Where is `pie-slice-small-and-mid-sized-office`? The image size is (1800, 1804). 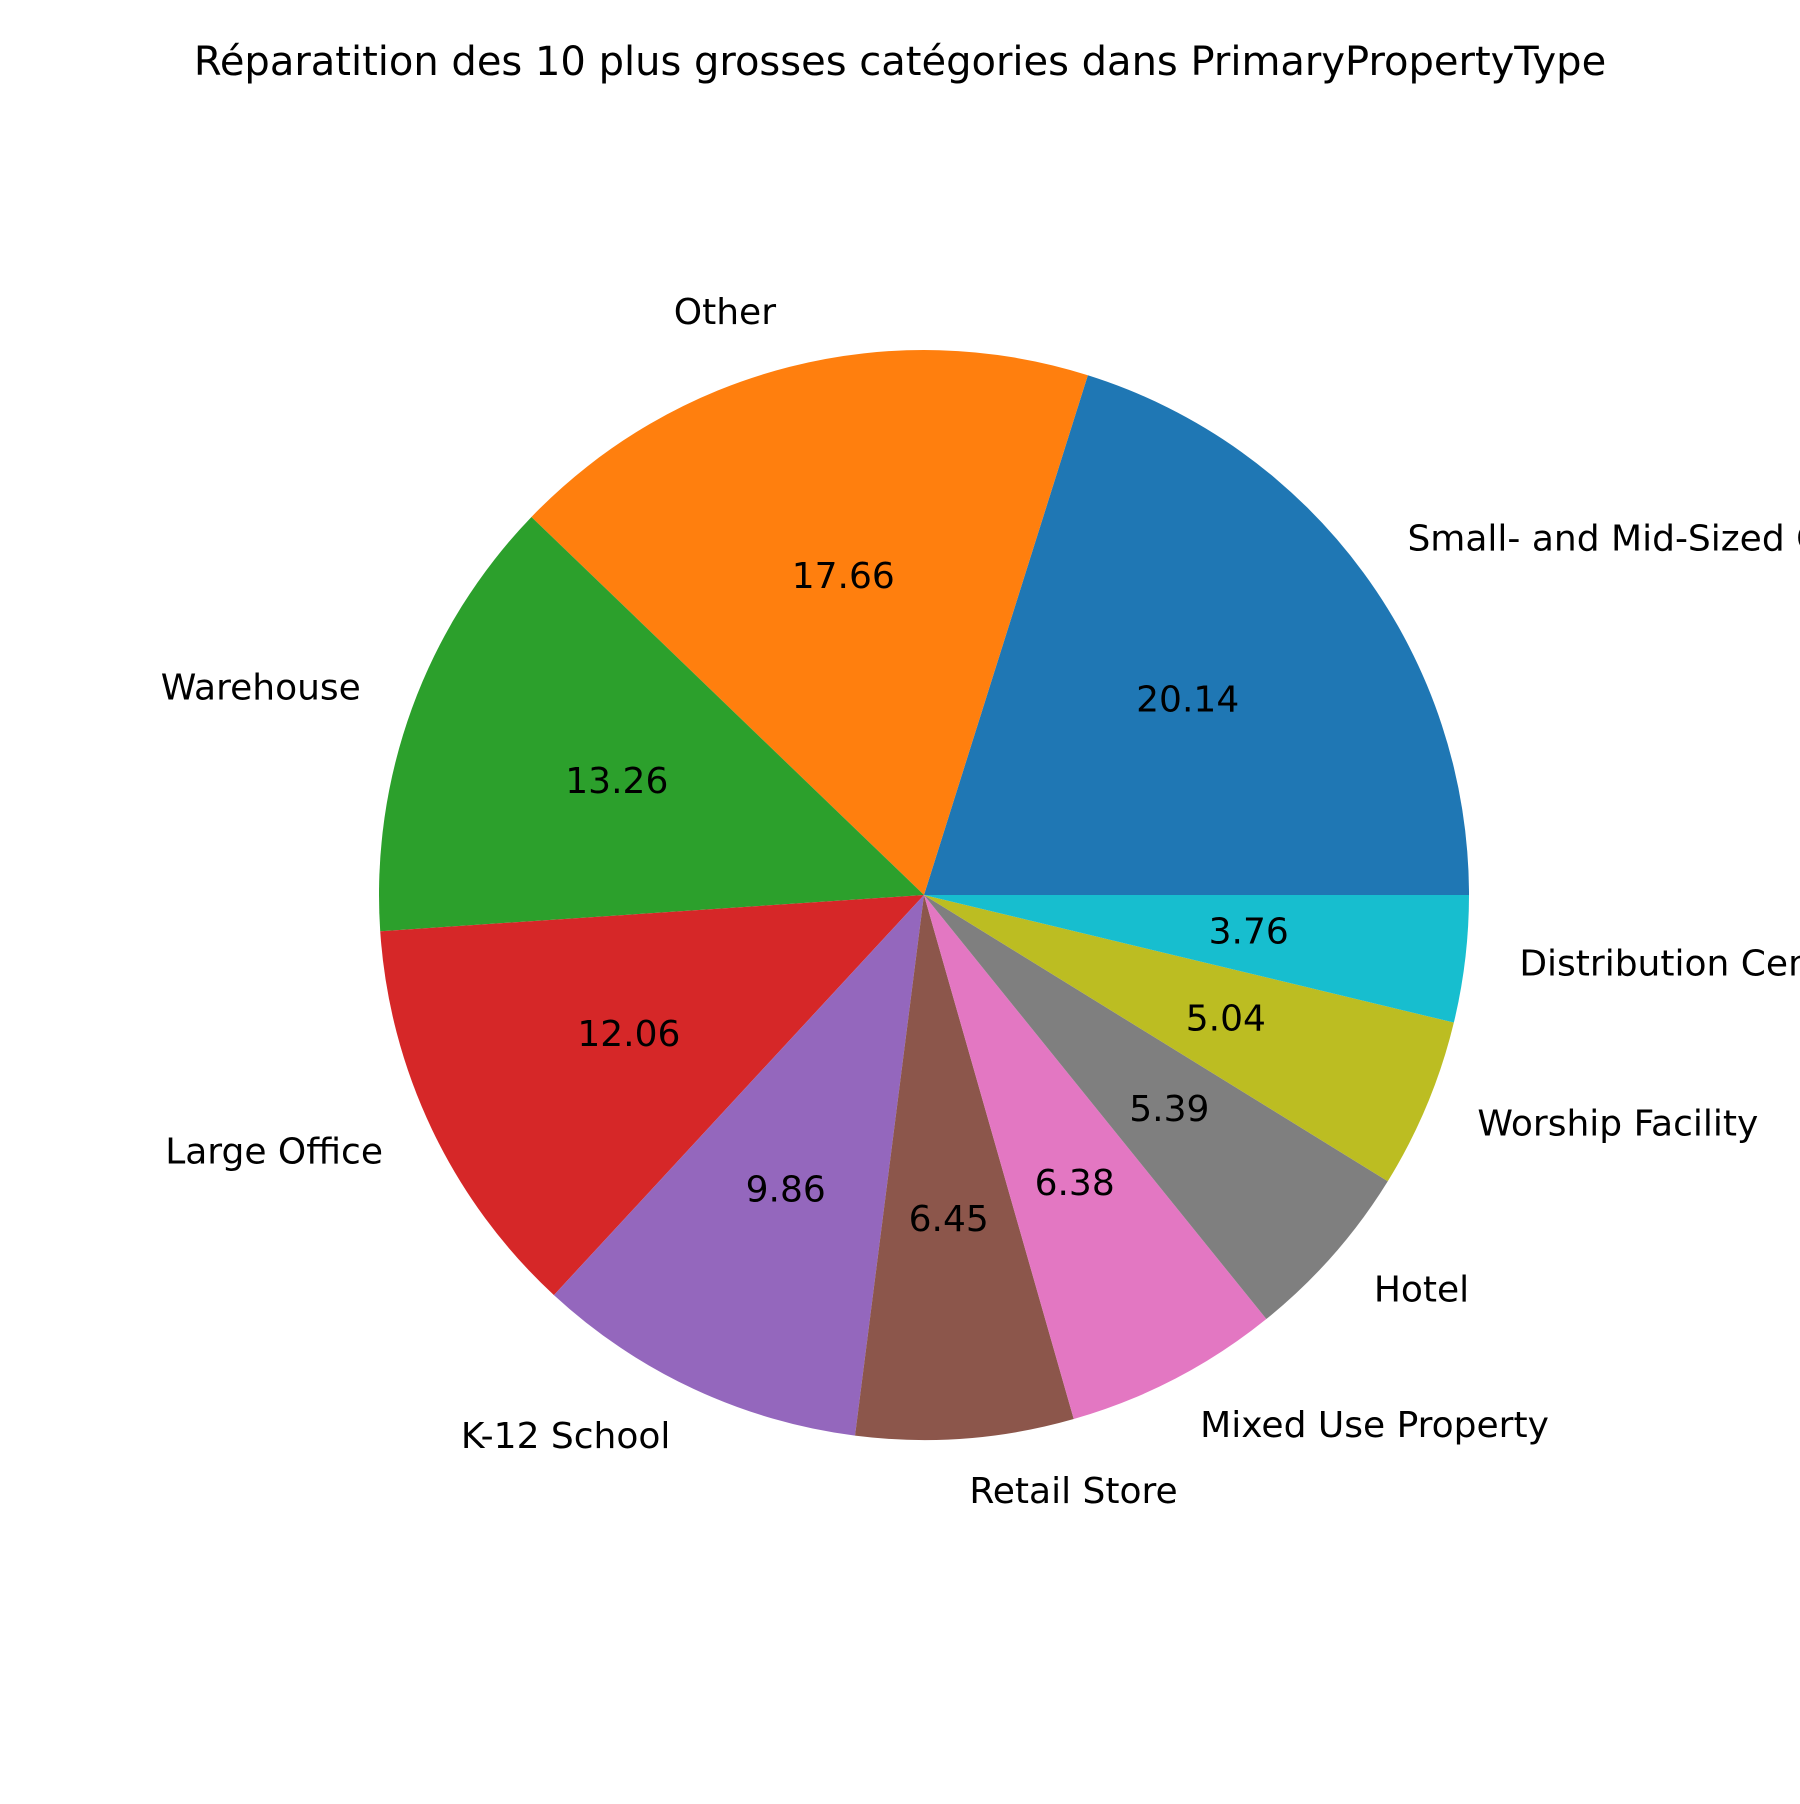 pie-slice-small-and-mid-sized-office is located at coordinates (1196, 635).